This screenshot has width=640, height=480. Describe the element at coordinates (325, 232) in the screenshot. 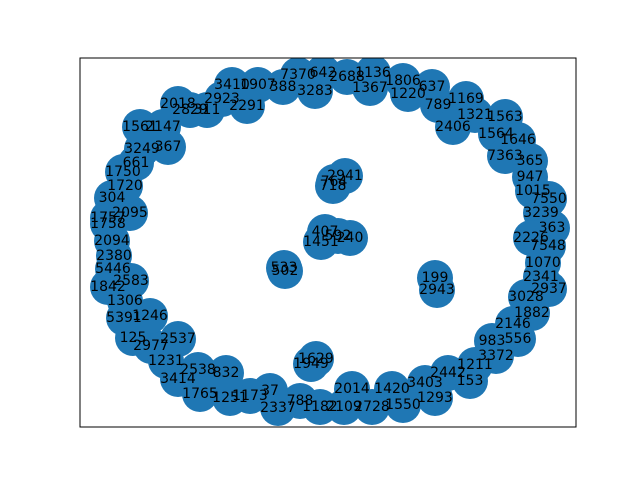

I see `node-label: 407` at that location.